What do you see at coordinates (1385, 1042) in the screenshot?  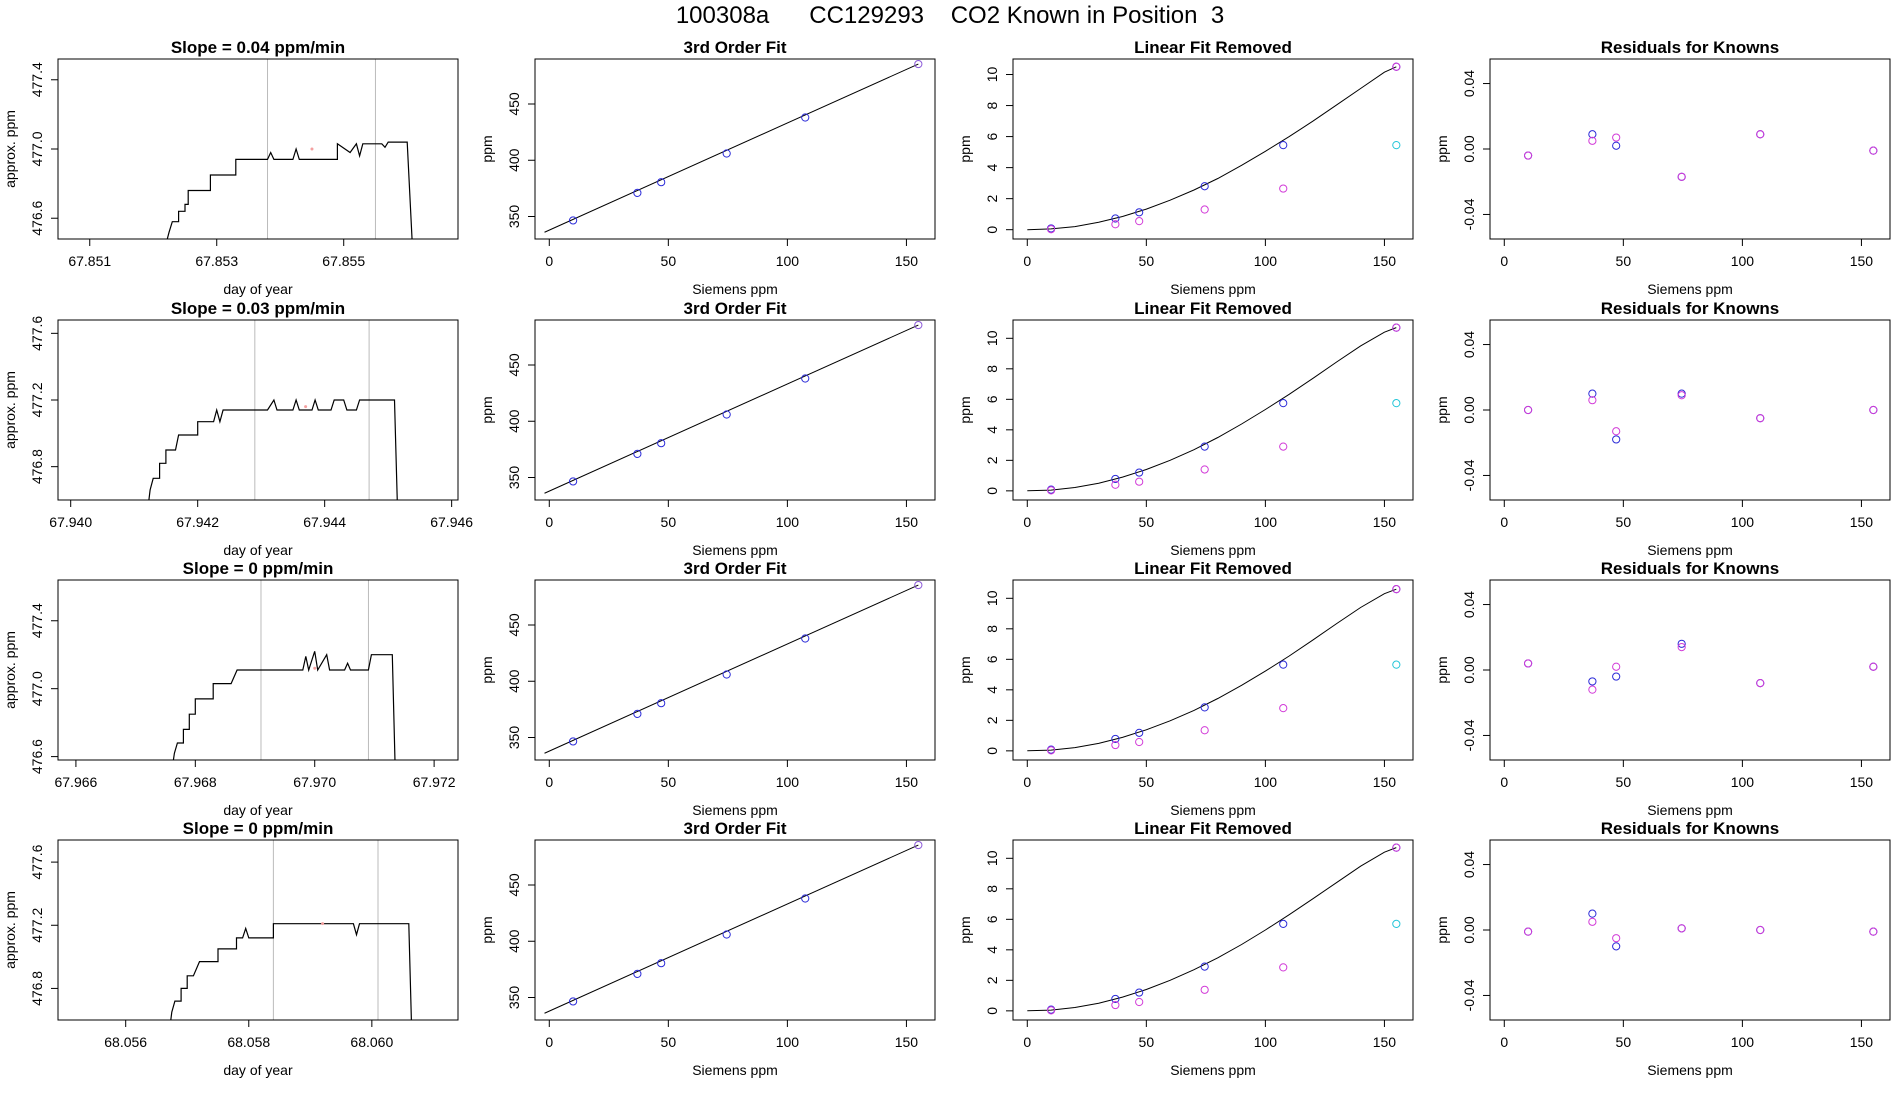 I see `x-tick-label: 150` at bounding box center [1385, 1042].